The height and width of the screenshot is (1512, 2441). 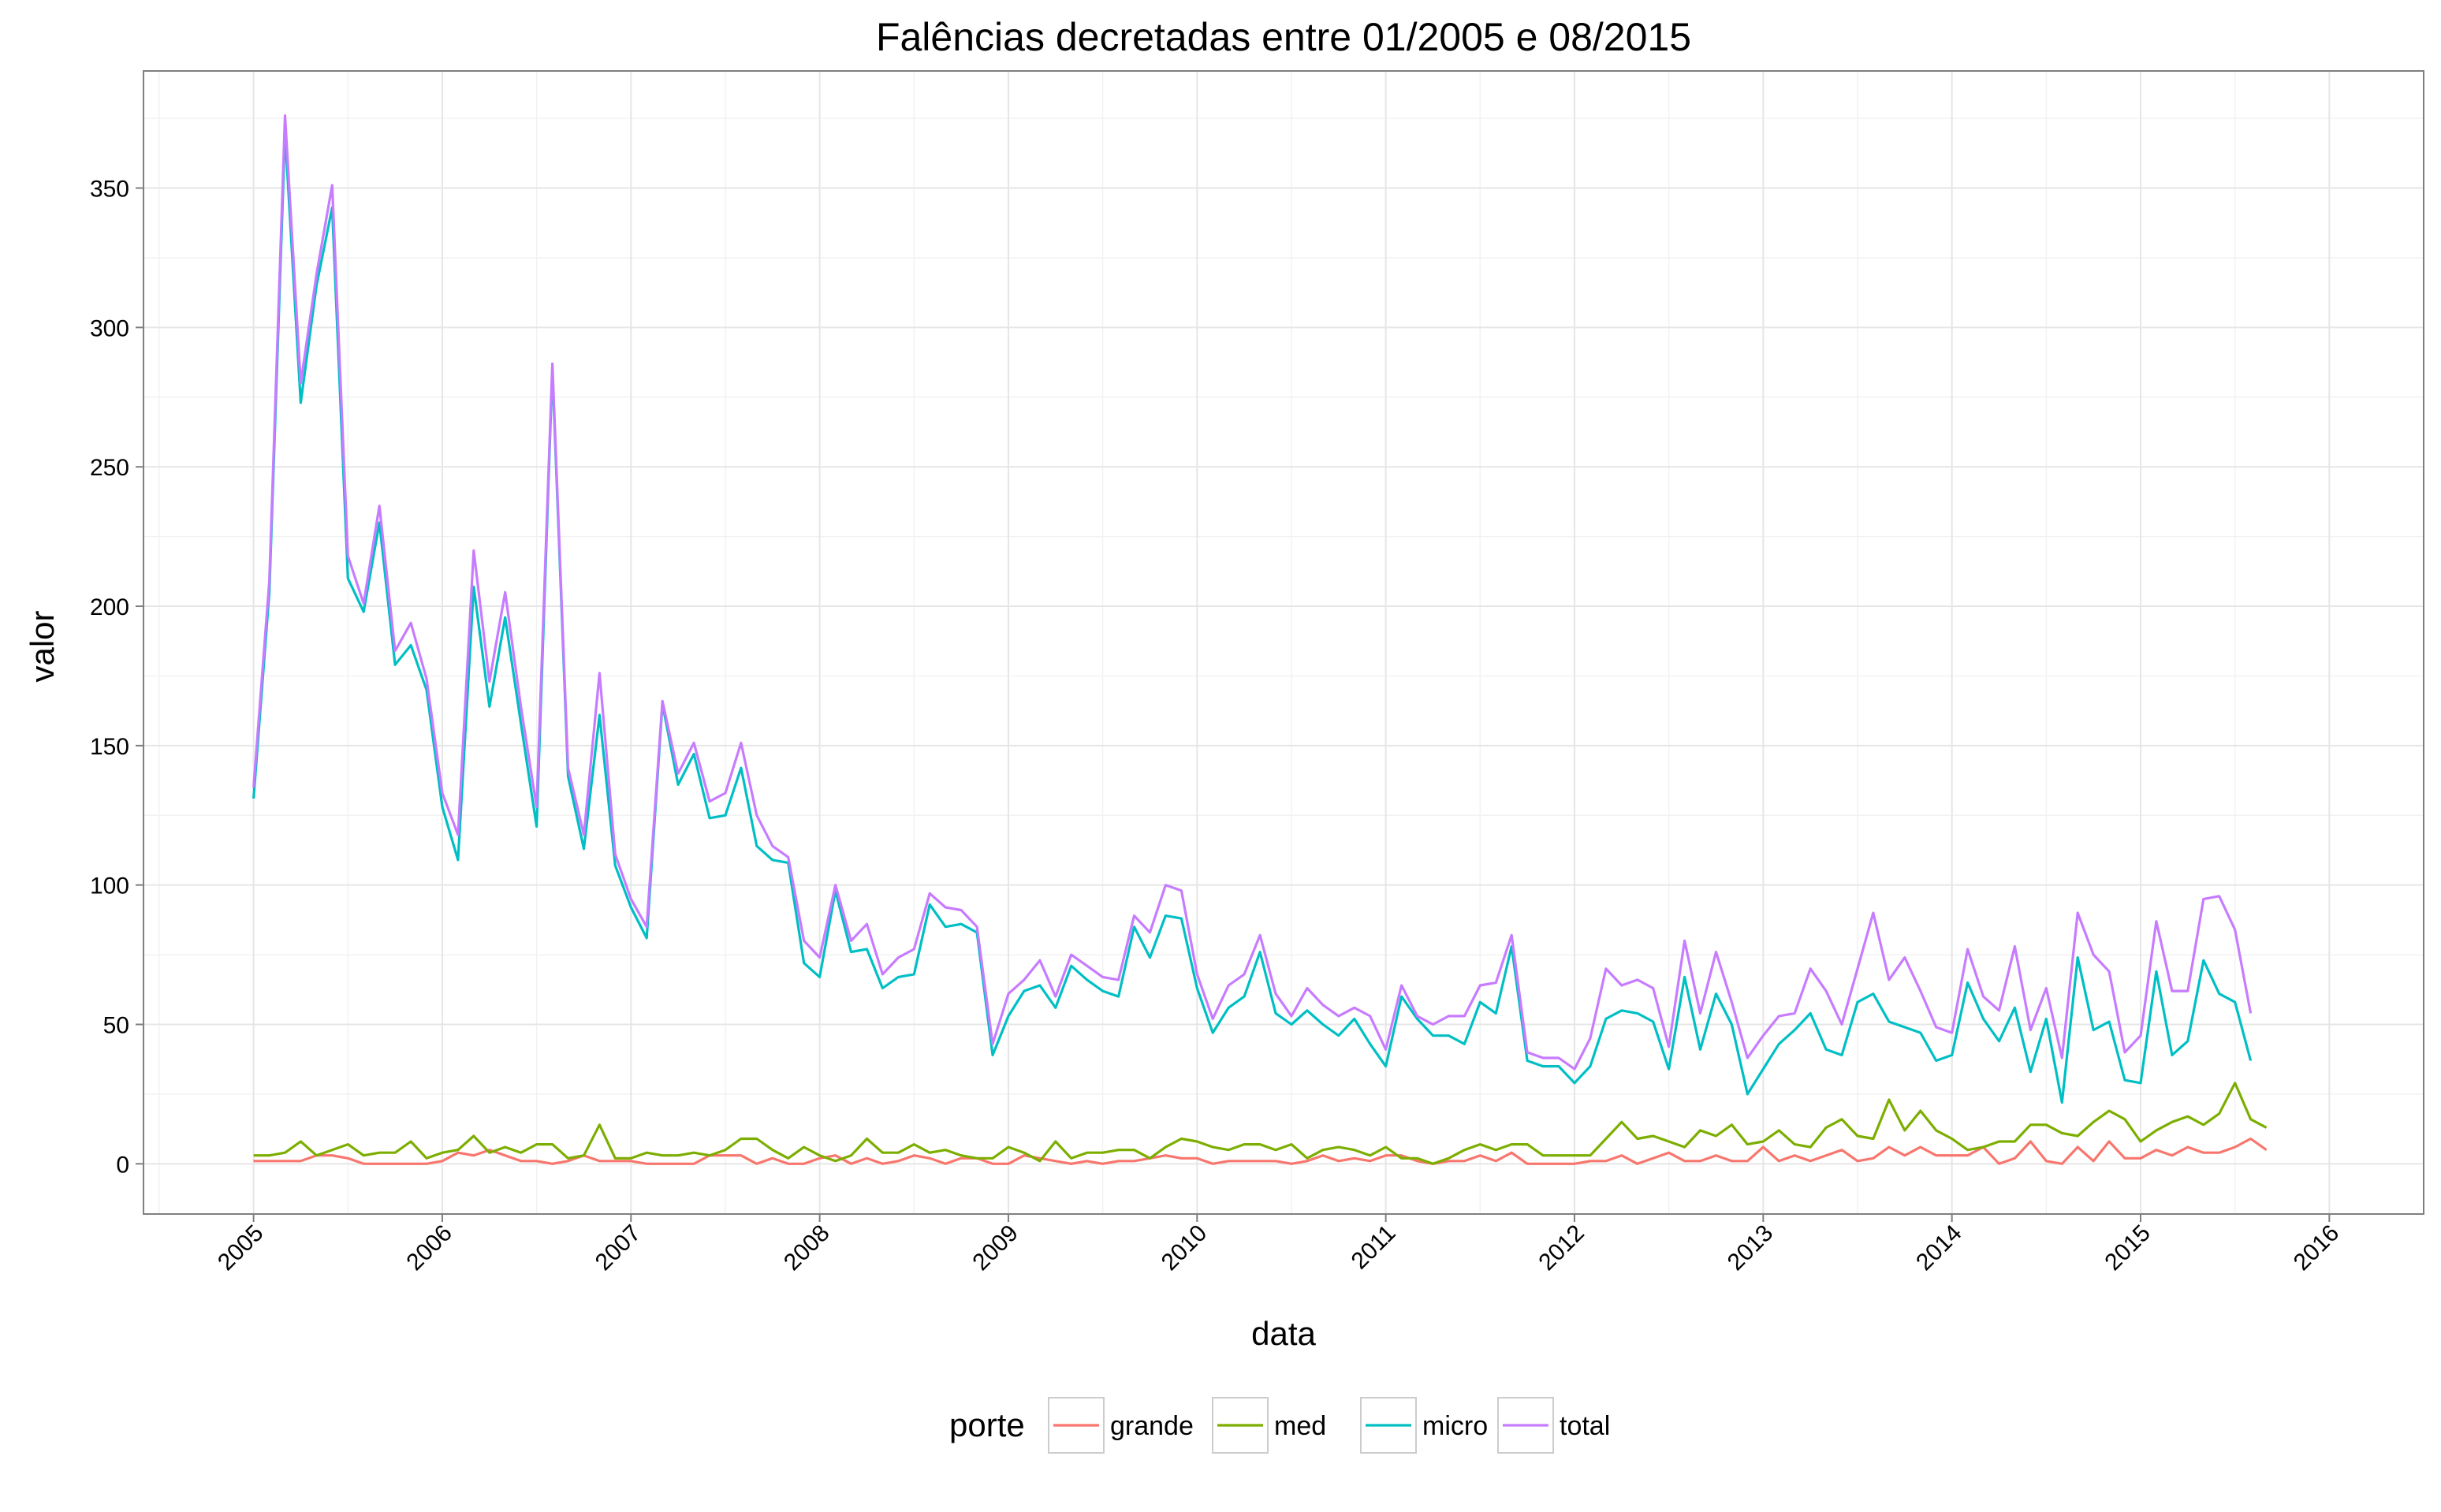 I want to click on legend-item-total: total, so click(x=1554, y=1426).